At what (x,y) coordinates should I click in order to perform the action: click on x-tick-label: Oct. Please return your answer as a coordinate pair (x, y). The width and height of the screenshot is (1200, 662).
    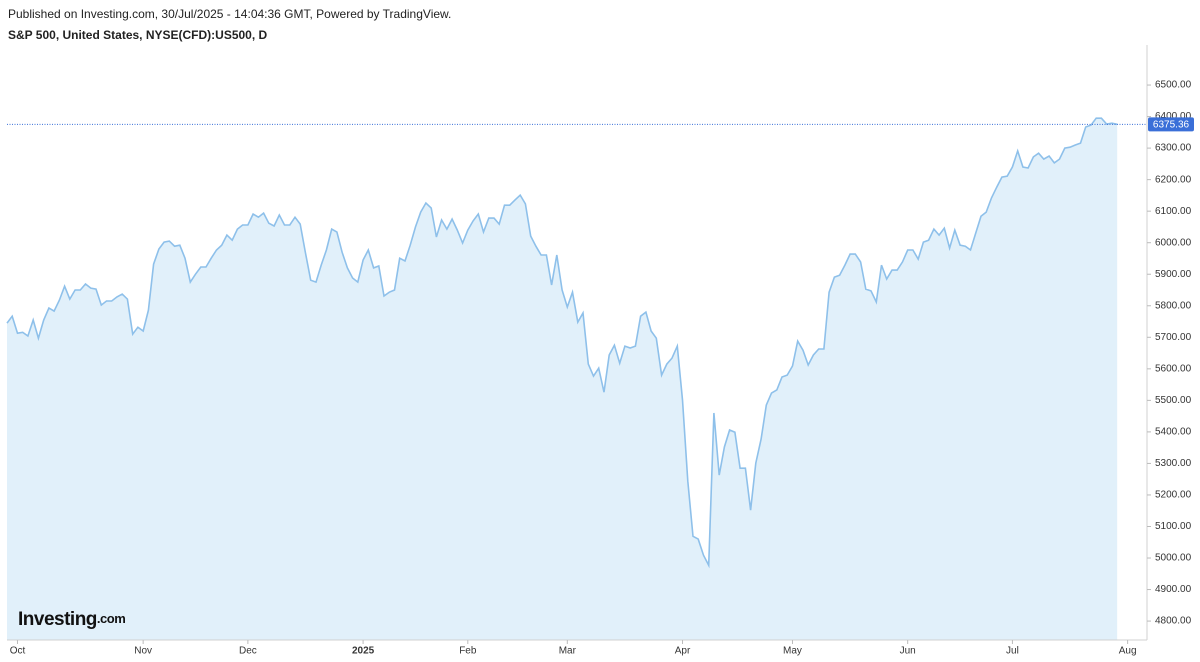
    Looking at the image, I should click on (18, 651).